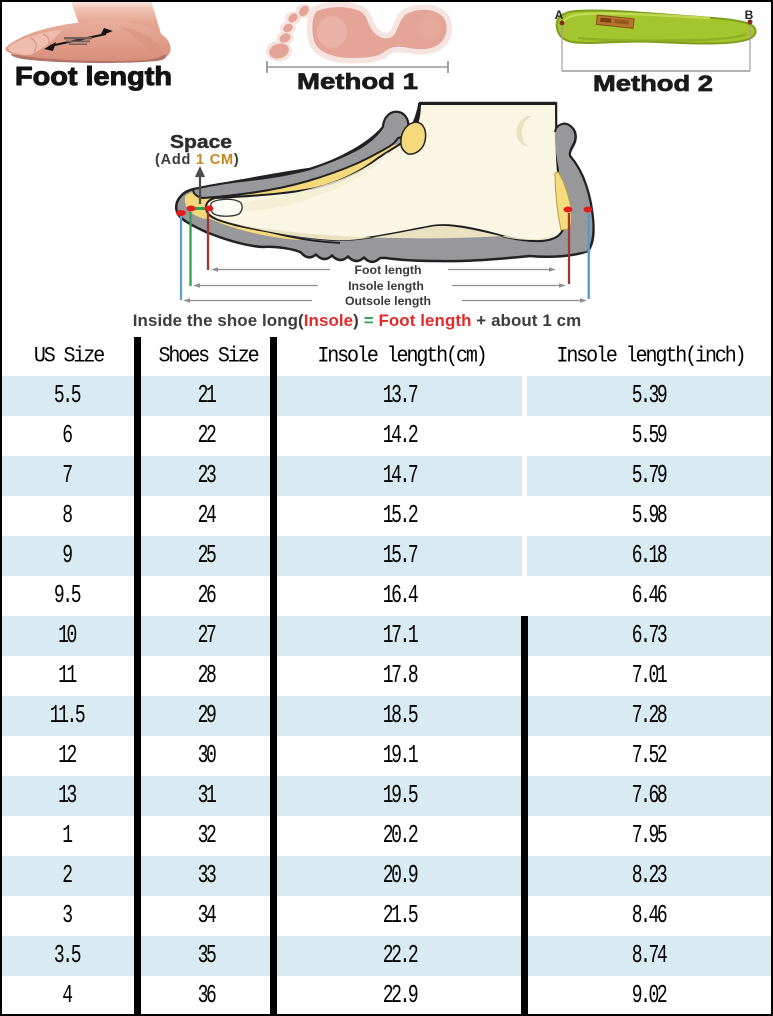 The image size is (773, 1016). I want to click on svg-text: A, so click(559, 15).